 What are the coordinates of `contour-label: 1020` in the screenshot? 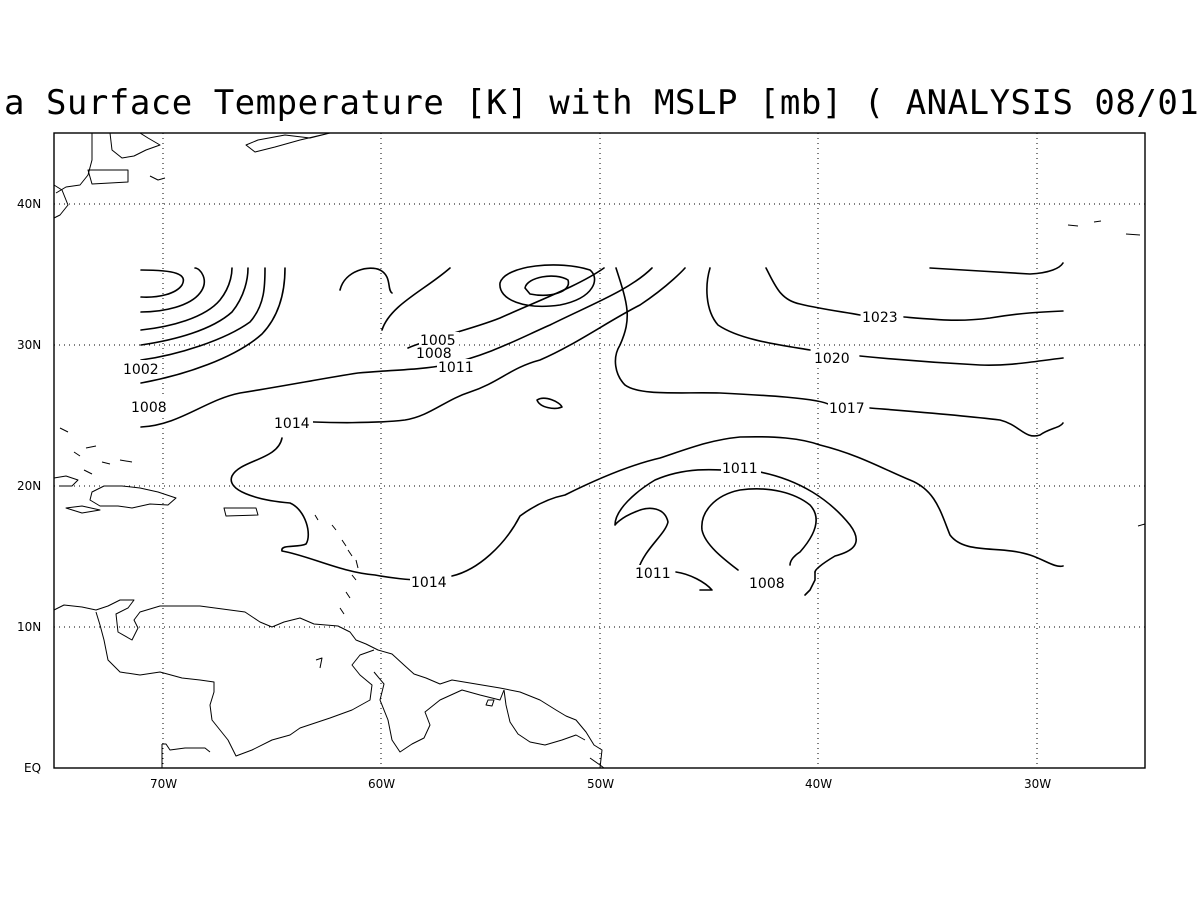 It's located at (833, 358).